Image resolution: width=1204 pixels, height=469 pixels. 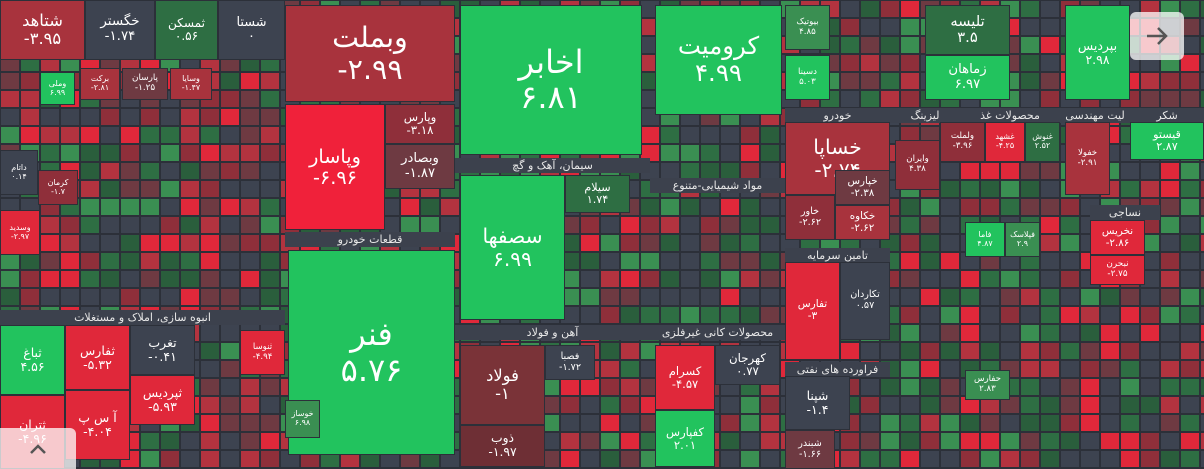 I want to click on stock-tile: ثباغ ۴.۵۶, so click(x=32, y=360).